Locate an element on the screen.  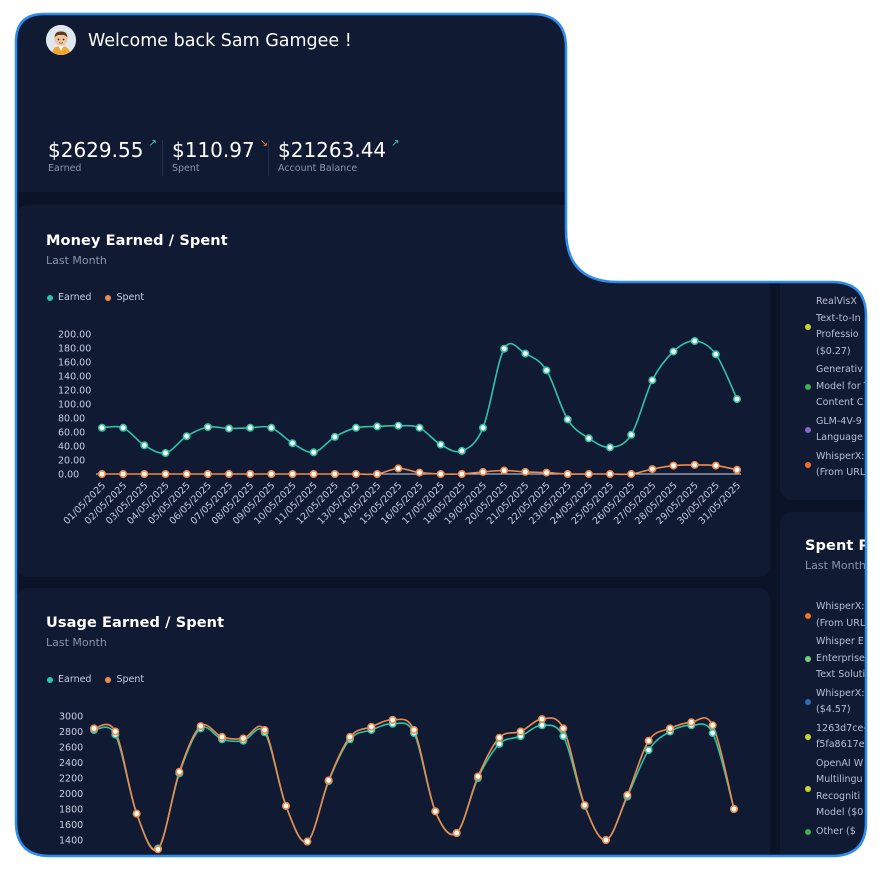
stat-balance: $21263.44 ↗ Account Balance is located at coordinates (339, 156).